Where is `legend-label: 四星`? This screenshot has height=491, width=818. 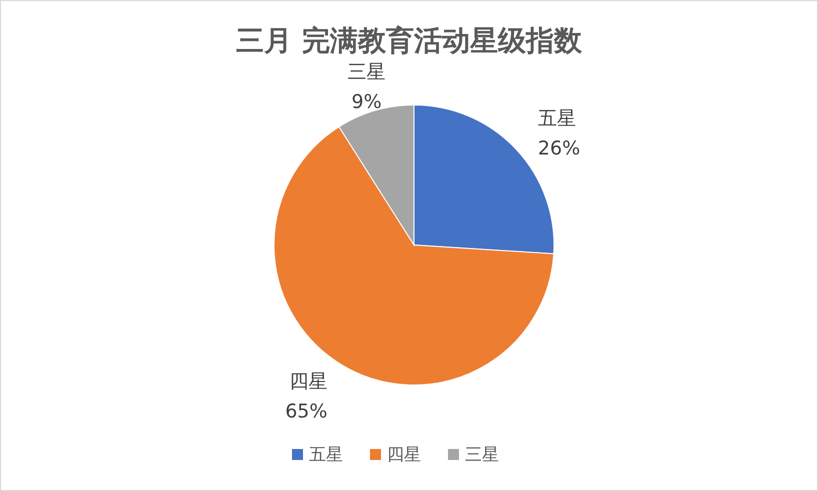
legend-label: 四星 is located at coordinates (404, 455).